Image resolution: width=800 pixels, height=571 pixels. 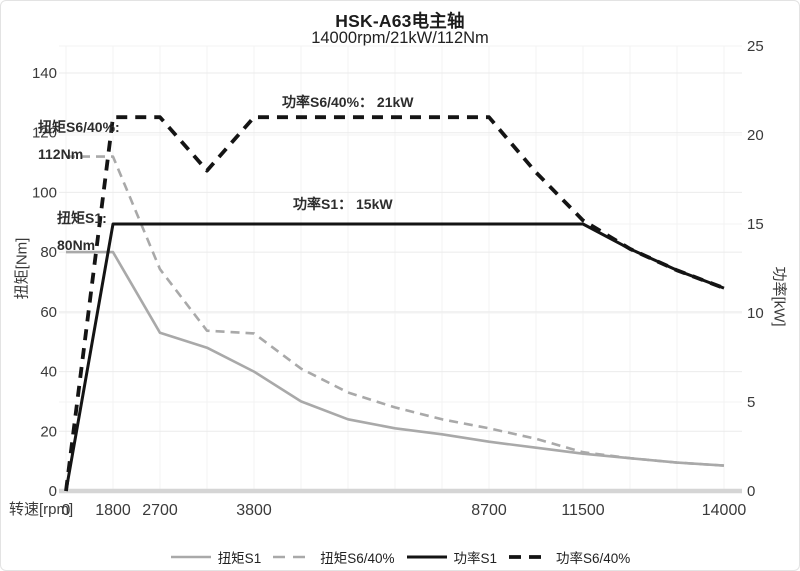 I want to click on chart-title: HSK-A63电主轴, so click(x=400, y=21).